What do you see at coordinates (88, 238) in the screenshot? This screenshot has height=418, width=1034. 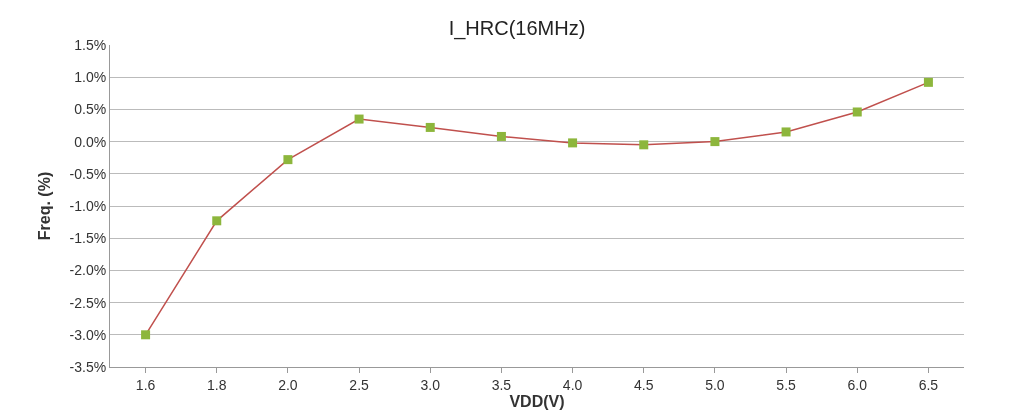 I see `y-tick-label: -1.5%` at bounding box center [88, 238].